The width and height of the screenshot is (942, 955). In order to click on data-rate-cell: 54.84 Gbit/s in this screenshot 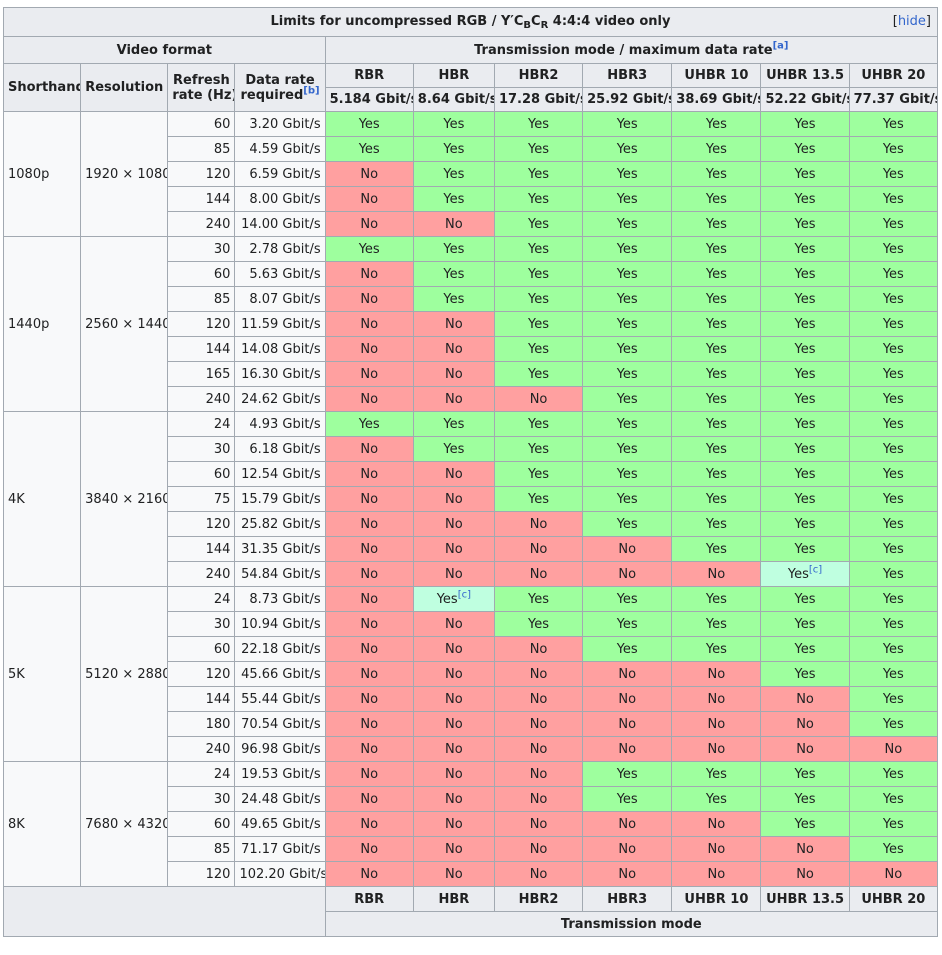, I will do `click(280, 574)`.